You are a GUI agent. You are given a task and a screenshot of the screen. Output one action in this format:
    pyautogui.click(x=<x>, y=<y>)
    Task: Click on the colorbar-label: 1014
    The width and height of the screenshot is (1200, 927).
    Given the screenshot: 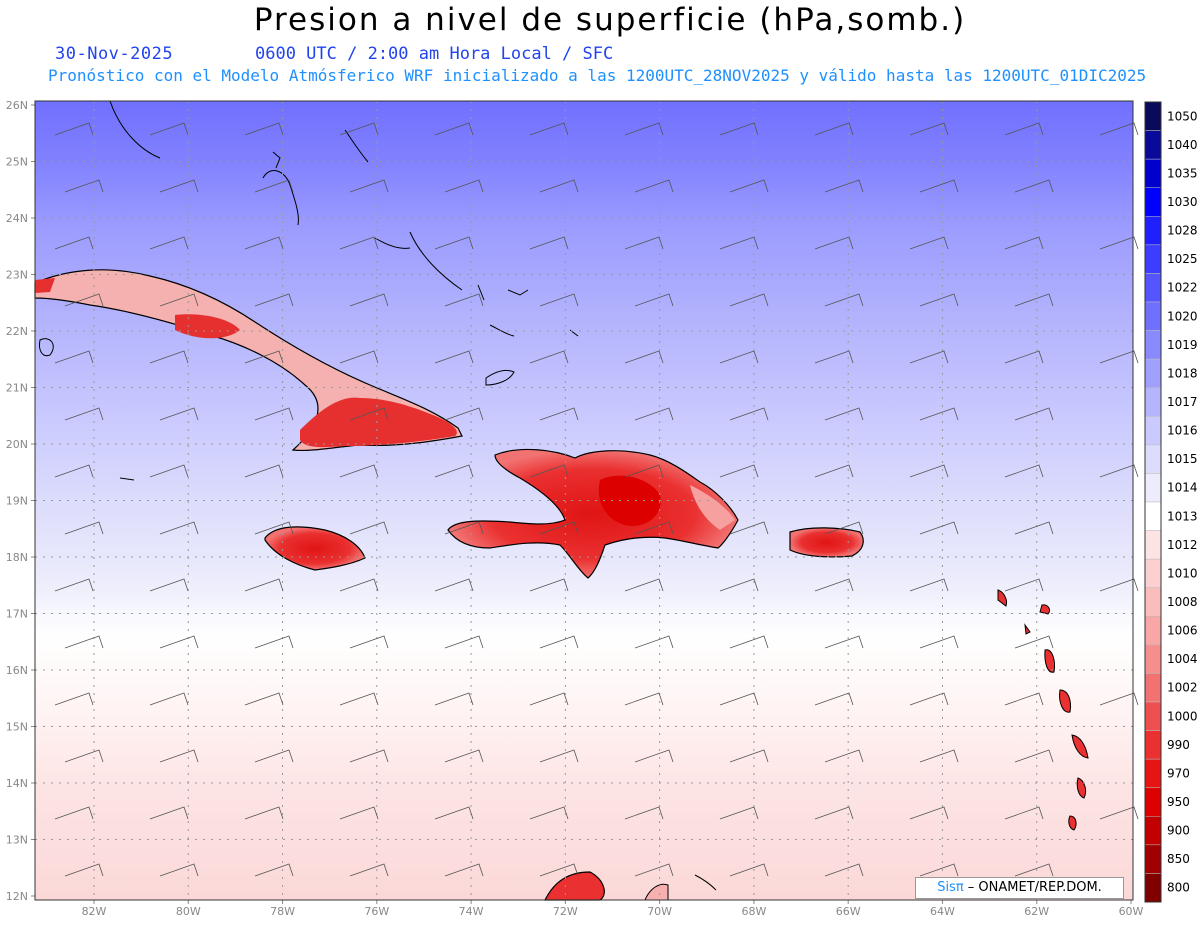 What is the action you would take?
    pyautogui.click(x=1182, y=488)
    